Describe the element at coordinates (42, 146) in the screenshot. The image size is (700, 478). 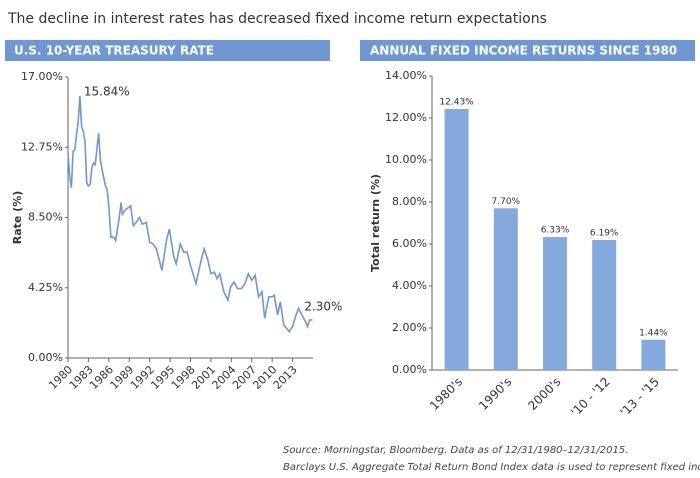
I see `y-tick-label: 12.75%` at that location.